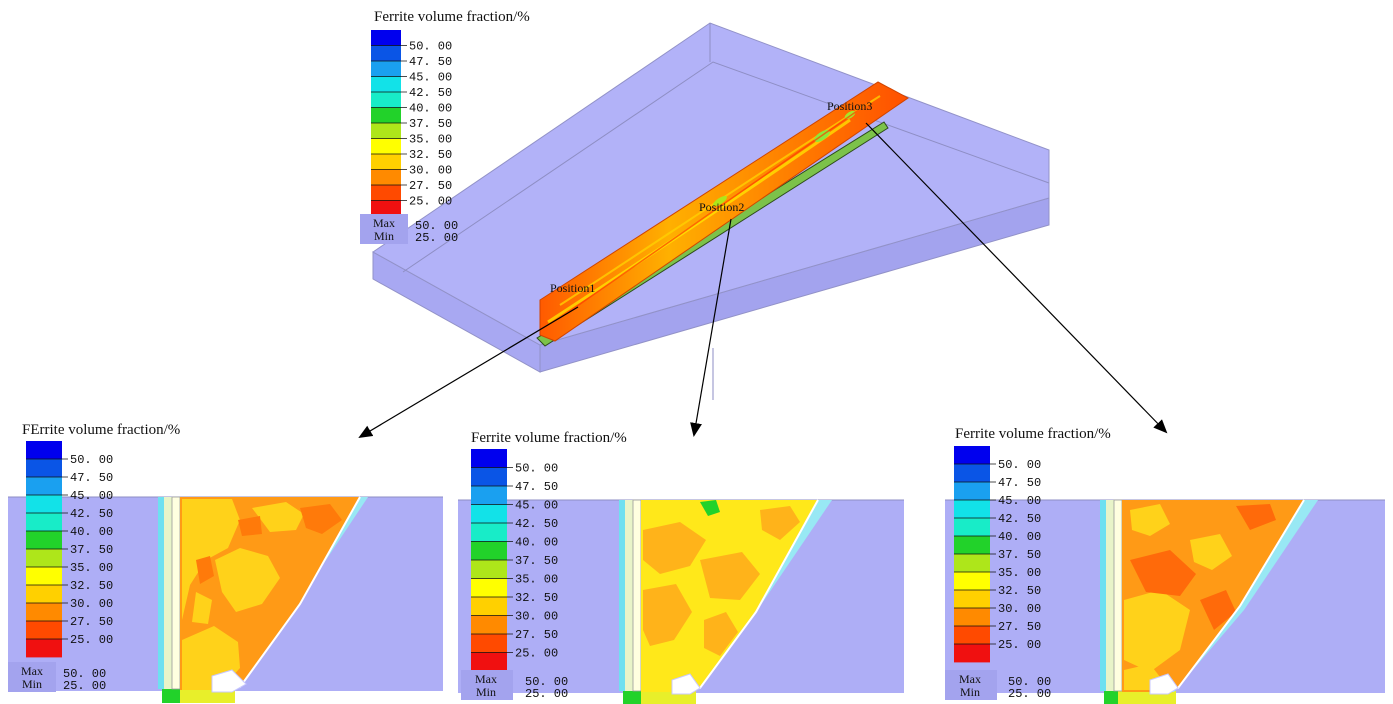 The image size is (1393, 704). What do you see at coordinates (430, 186) in the screenshot?
I see `legend-top-tick-label-9: 27. 50` at bounding box center [430, 186].